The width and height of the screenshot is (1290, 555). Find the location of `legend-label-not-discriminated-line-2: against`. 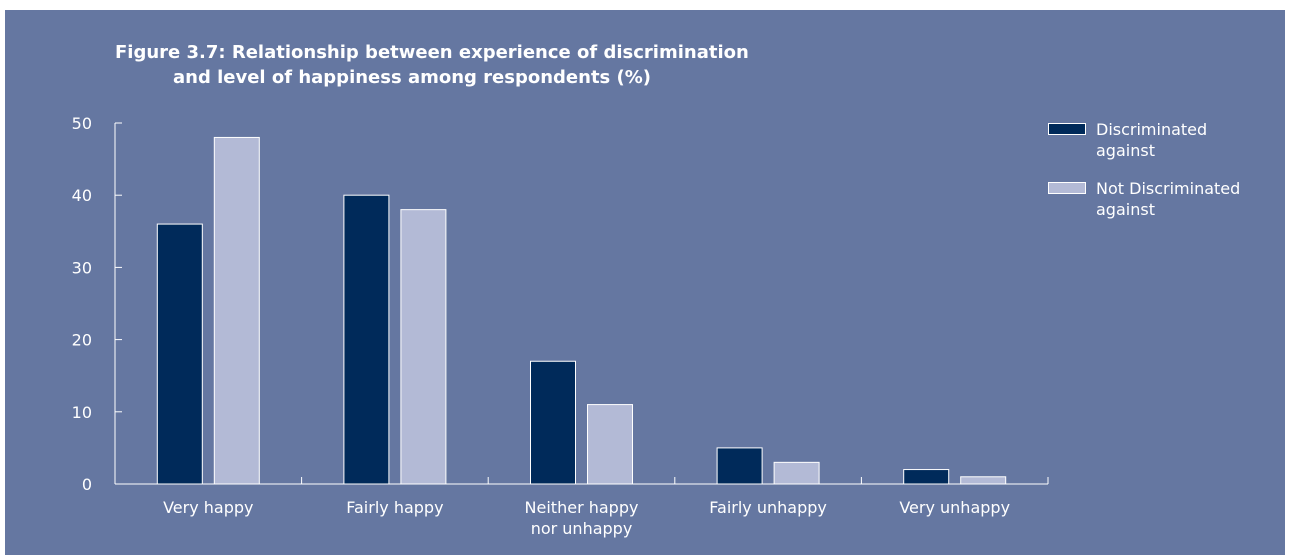

legend-label-not-discriminated-line-2: against is located at coordinates (1125, 209).